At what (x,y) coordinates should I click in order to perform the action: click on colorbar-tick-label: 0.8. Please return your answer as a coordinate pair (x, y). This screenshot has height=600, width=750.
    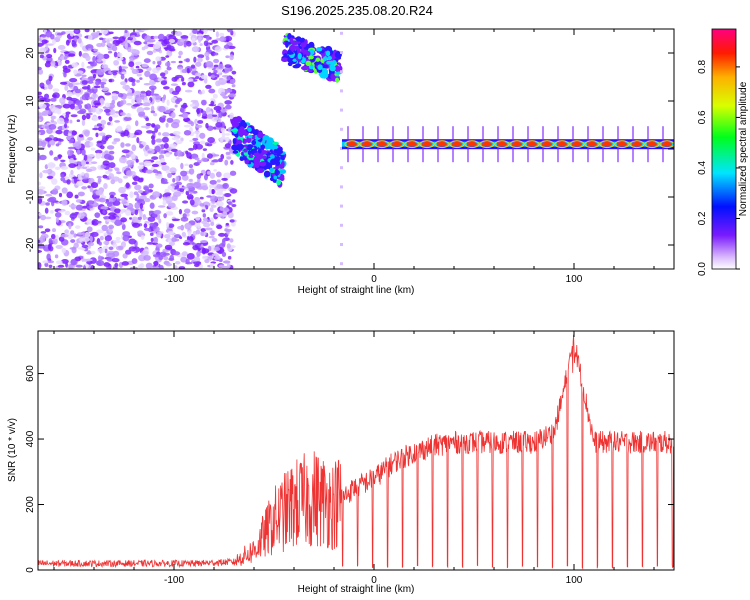
    Looking at the image, I should click on (702, 67).